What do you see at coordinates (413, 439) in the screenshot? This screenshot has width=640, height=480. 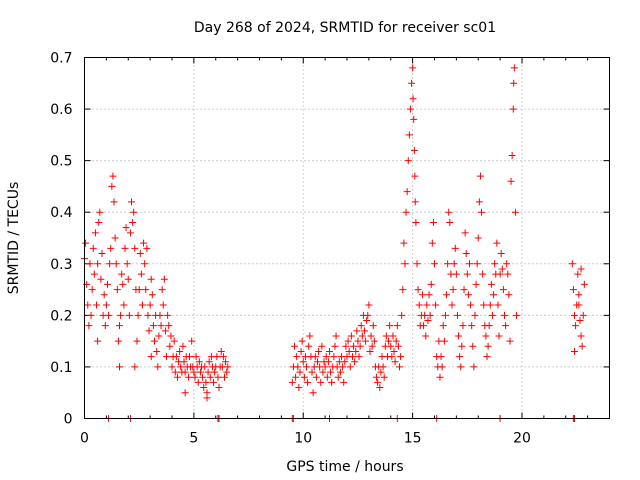 I see `x-tick-label: 15` at bounding box center [413, 439].